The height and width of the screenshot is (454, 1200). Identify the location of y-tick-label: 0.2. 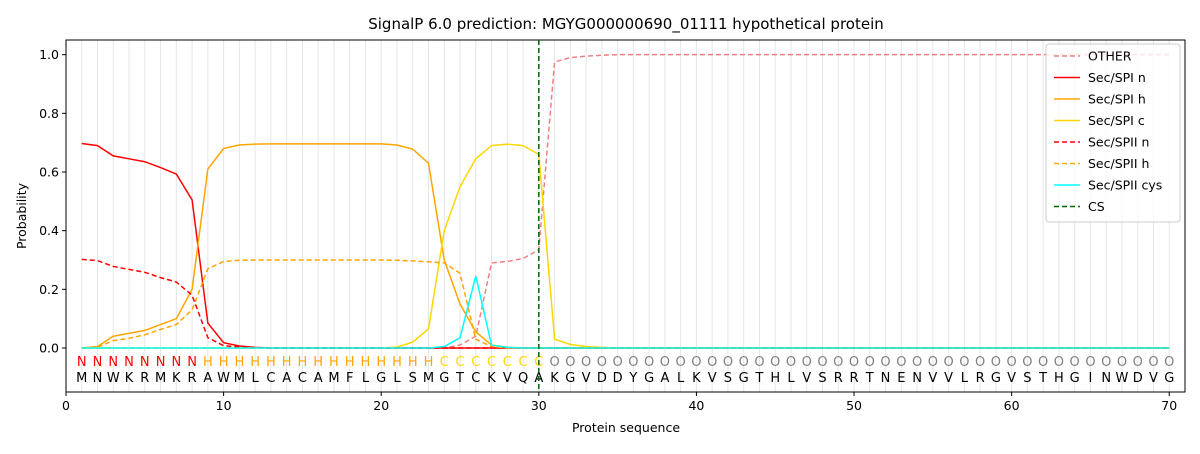
(49, 289).